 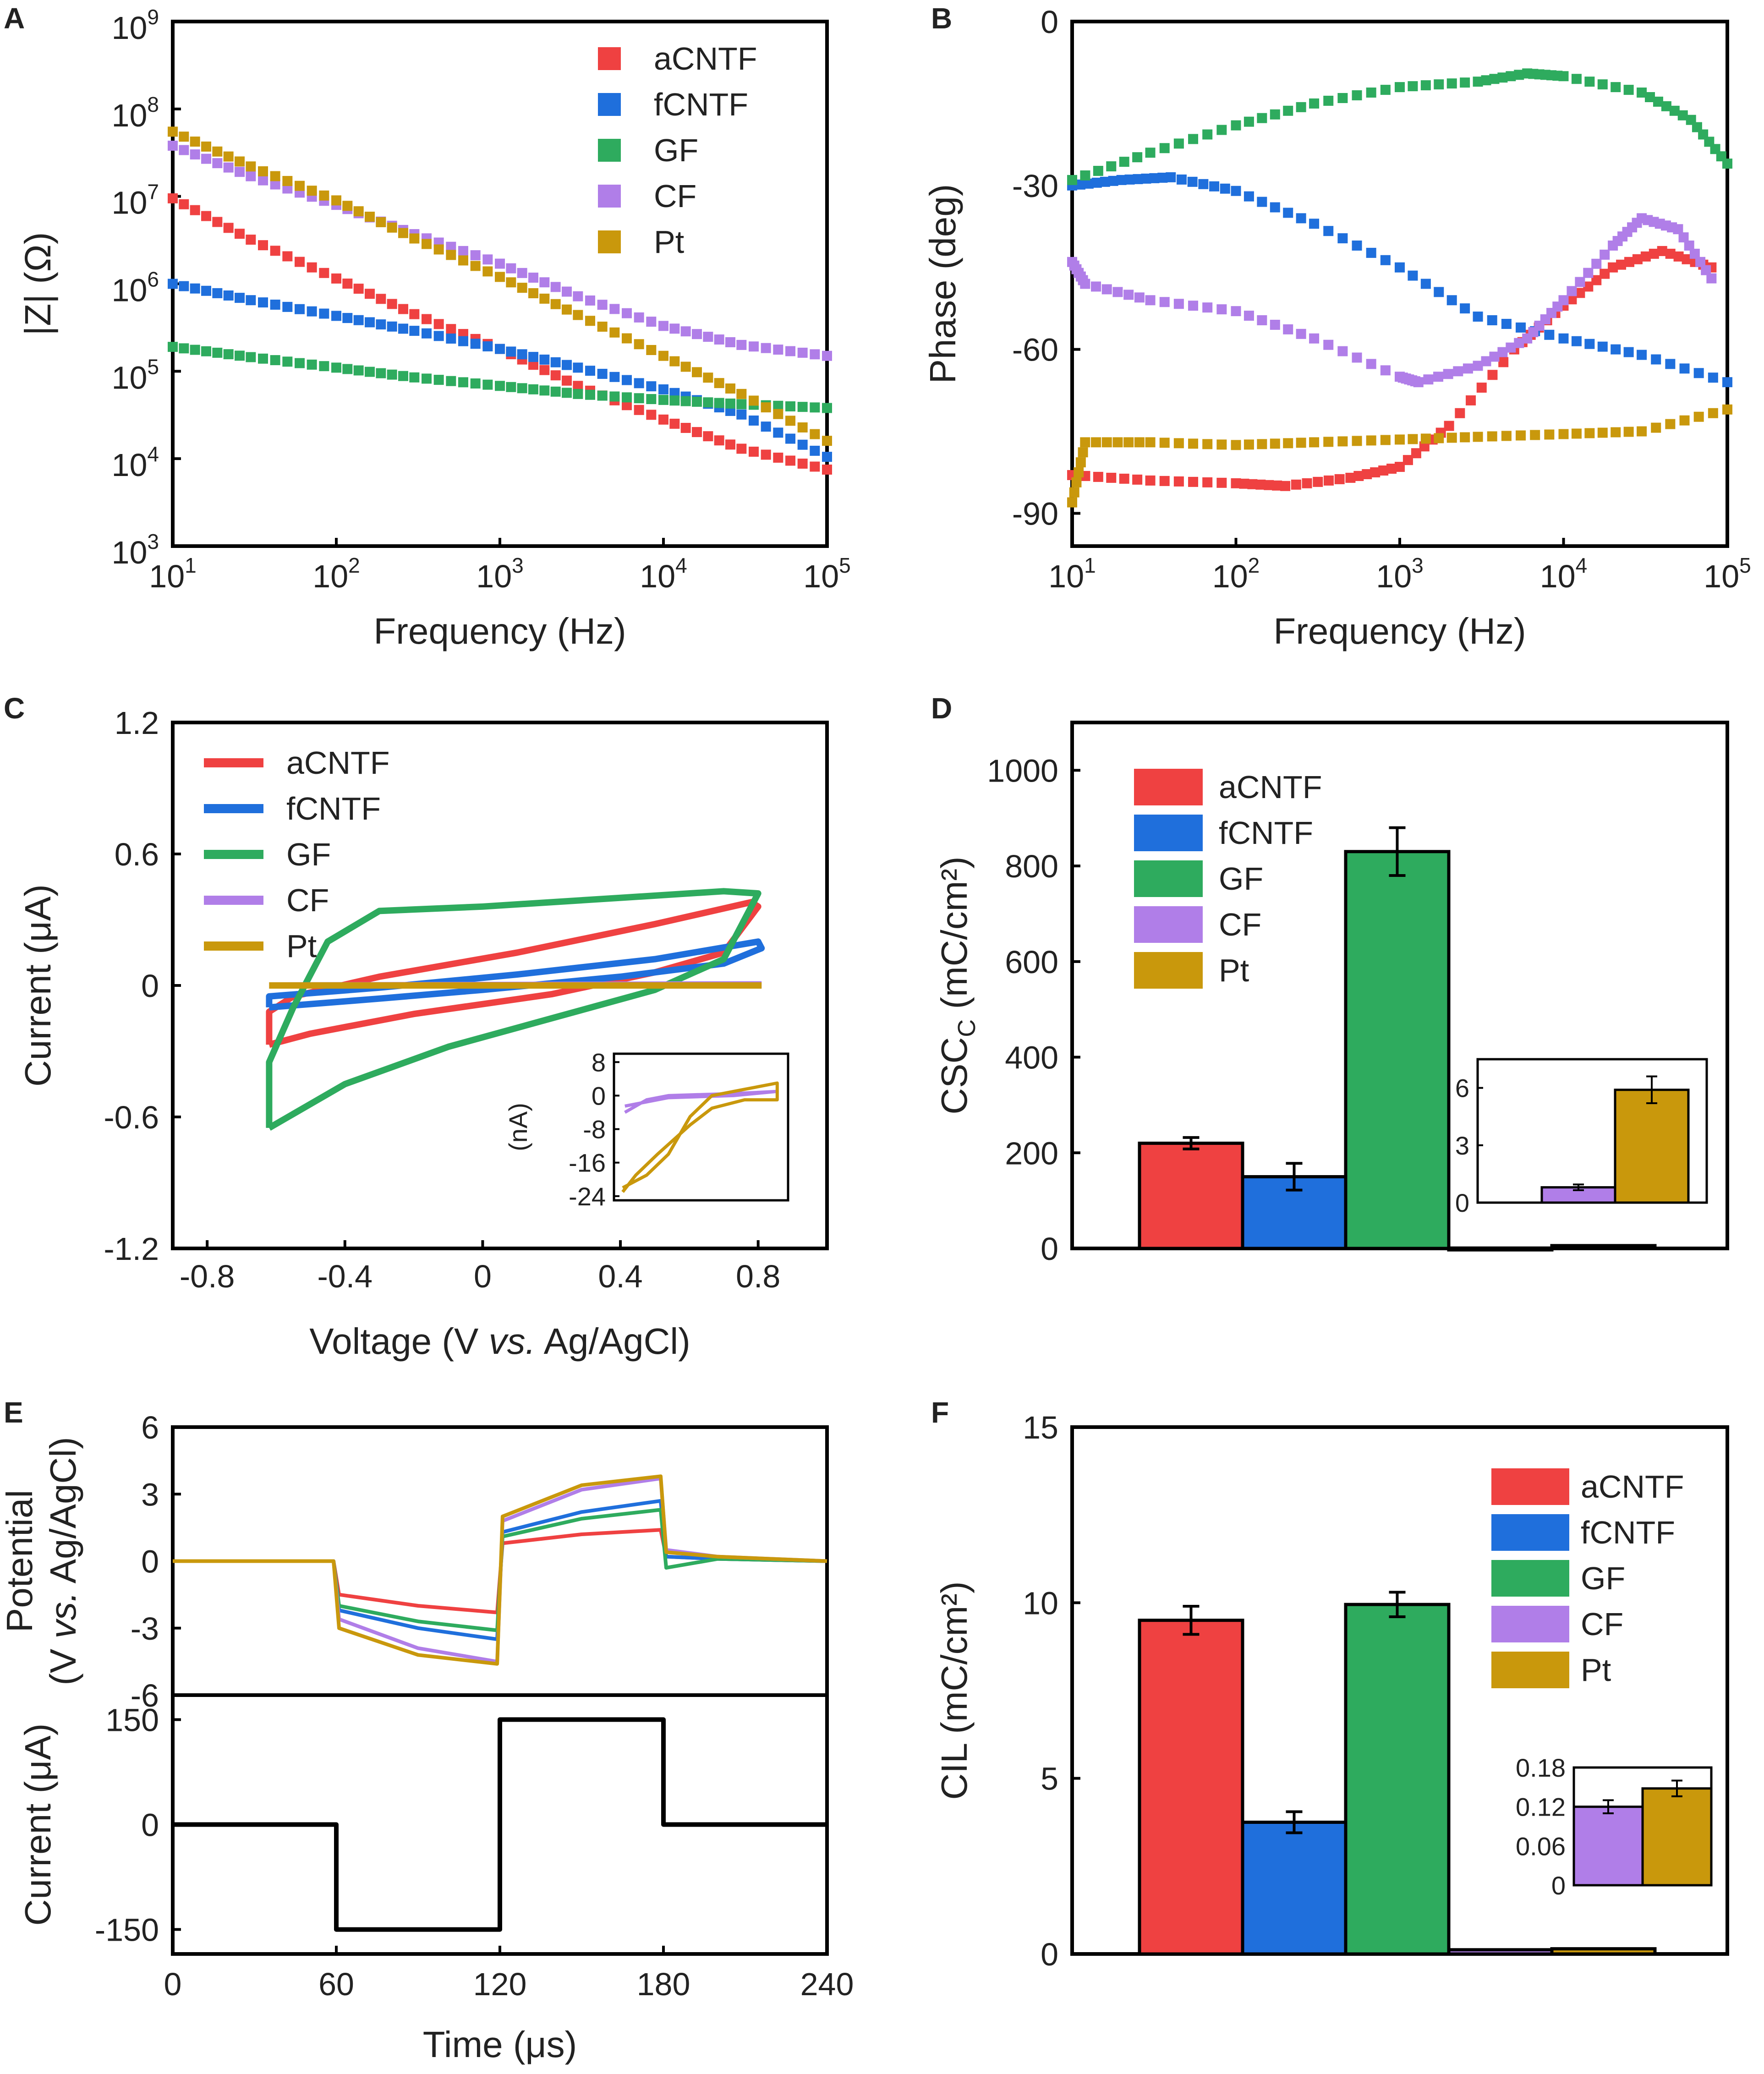 I want to click on series-current, so click(x=500, y=1824).